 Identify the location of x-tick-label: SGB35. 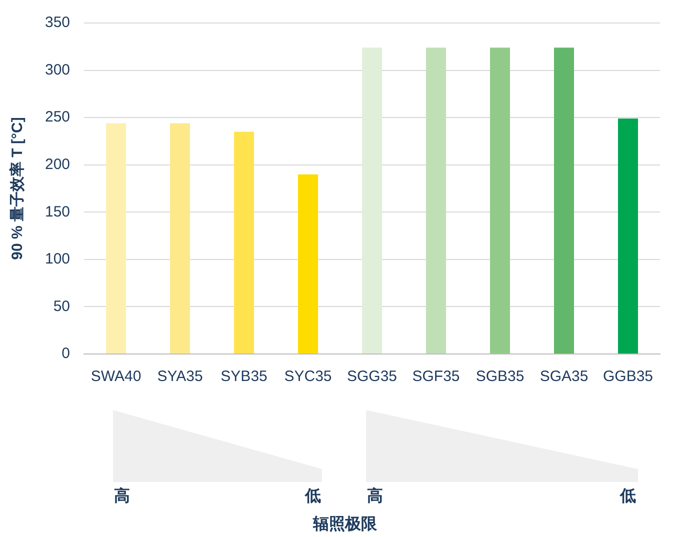
(500, 377).